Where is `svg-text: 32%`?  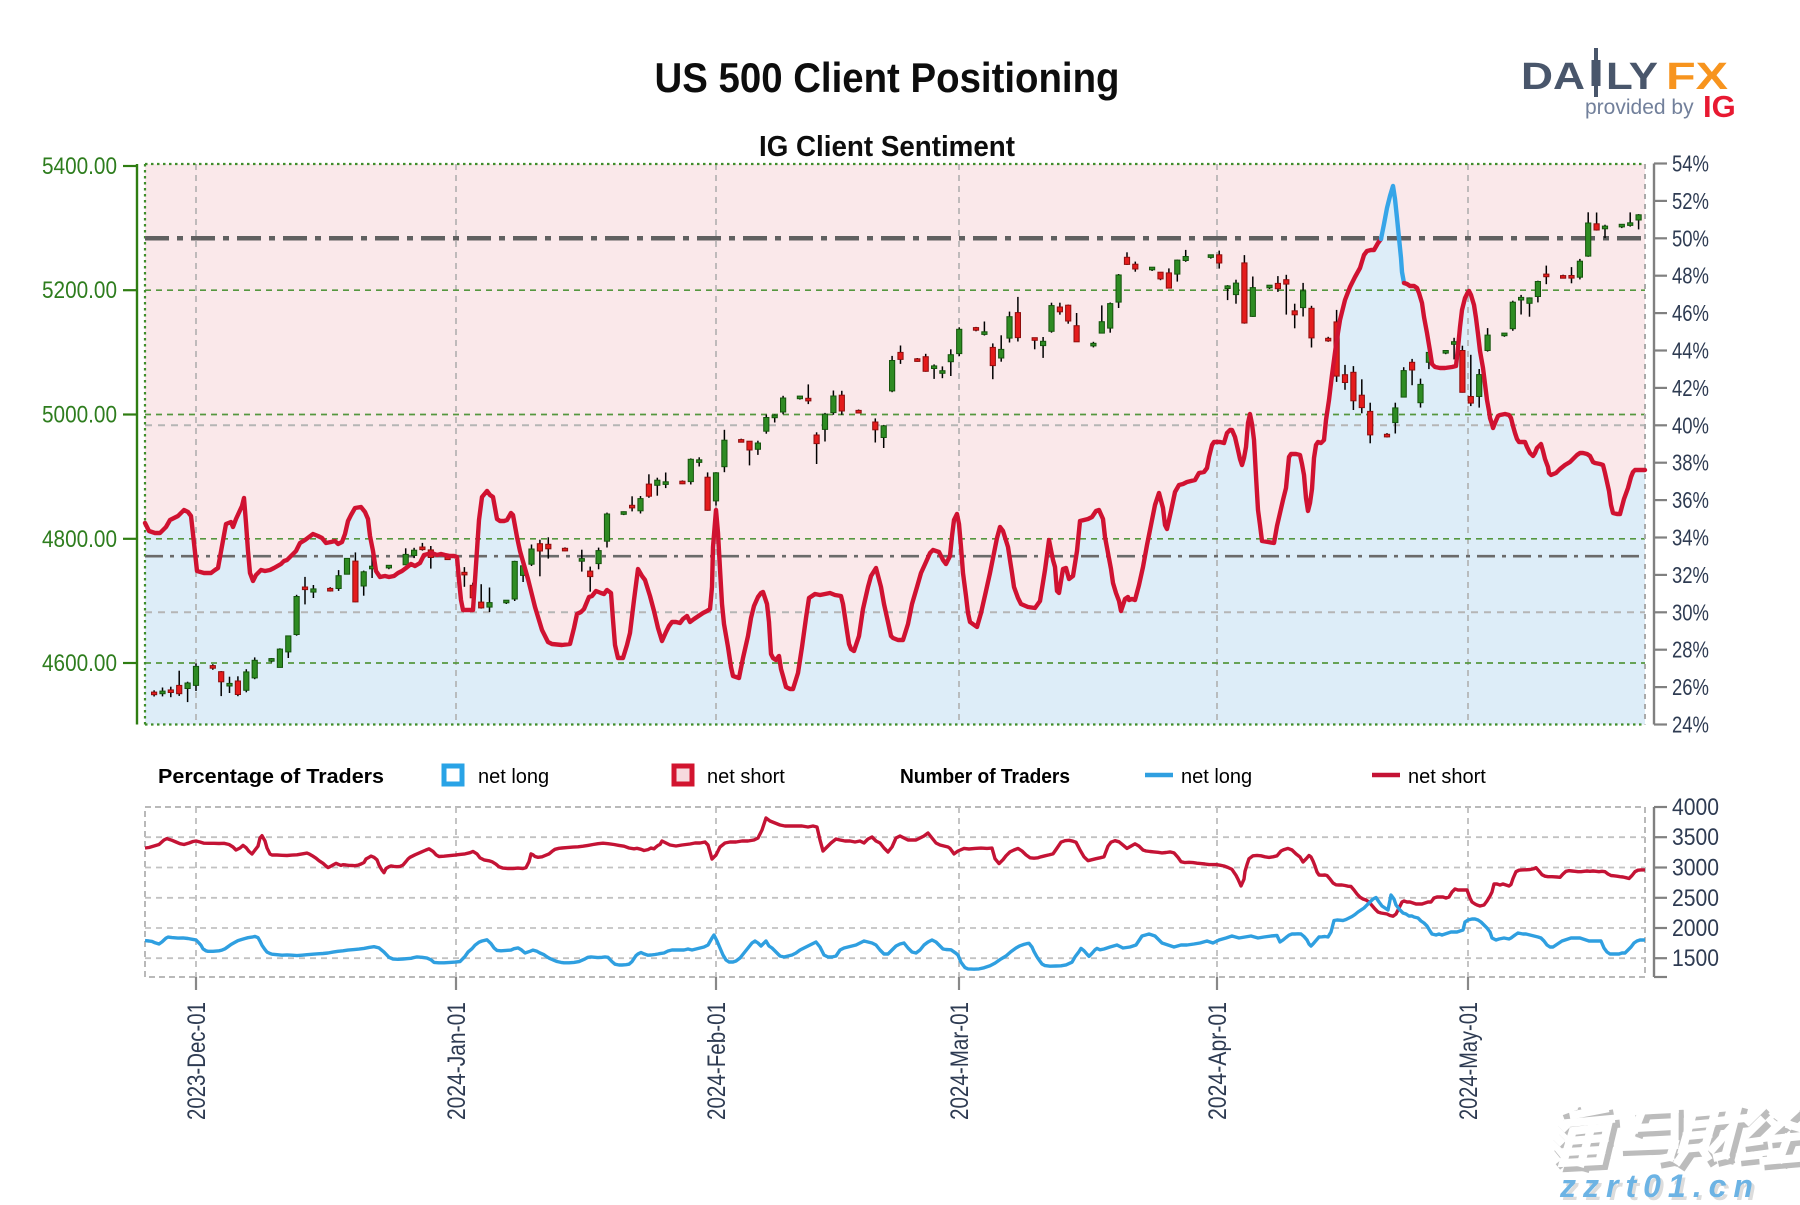 svg-text: 32% is located at coordinates (1690, 575).